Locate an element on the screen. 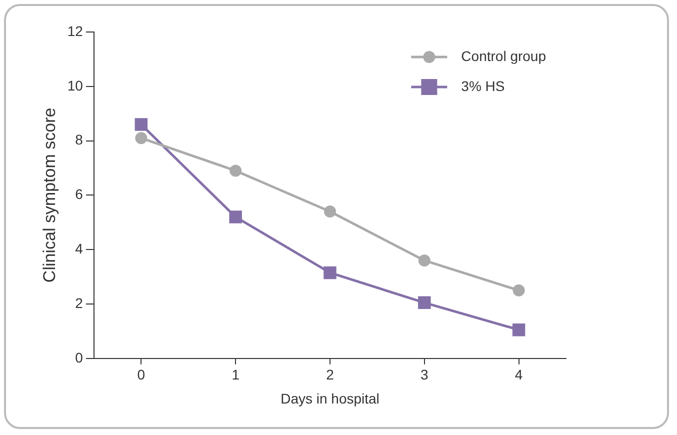  y-tick-label: 12 is located at coordinates (75, 30).